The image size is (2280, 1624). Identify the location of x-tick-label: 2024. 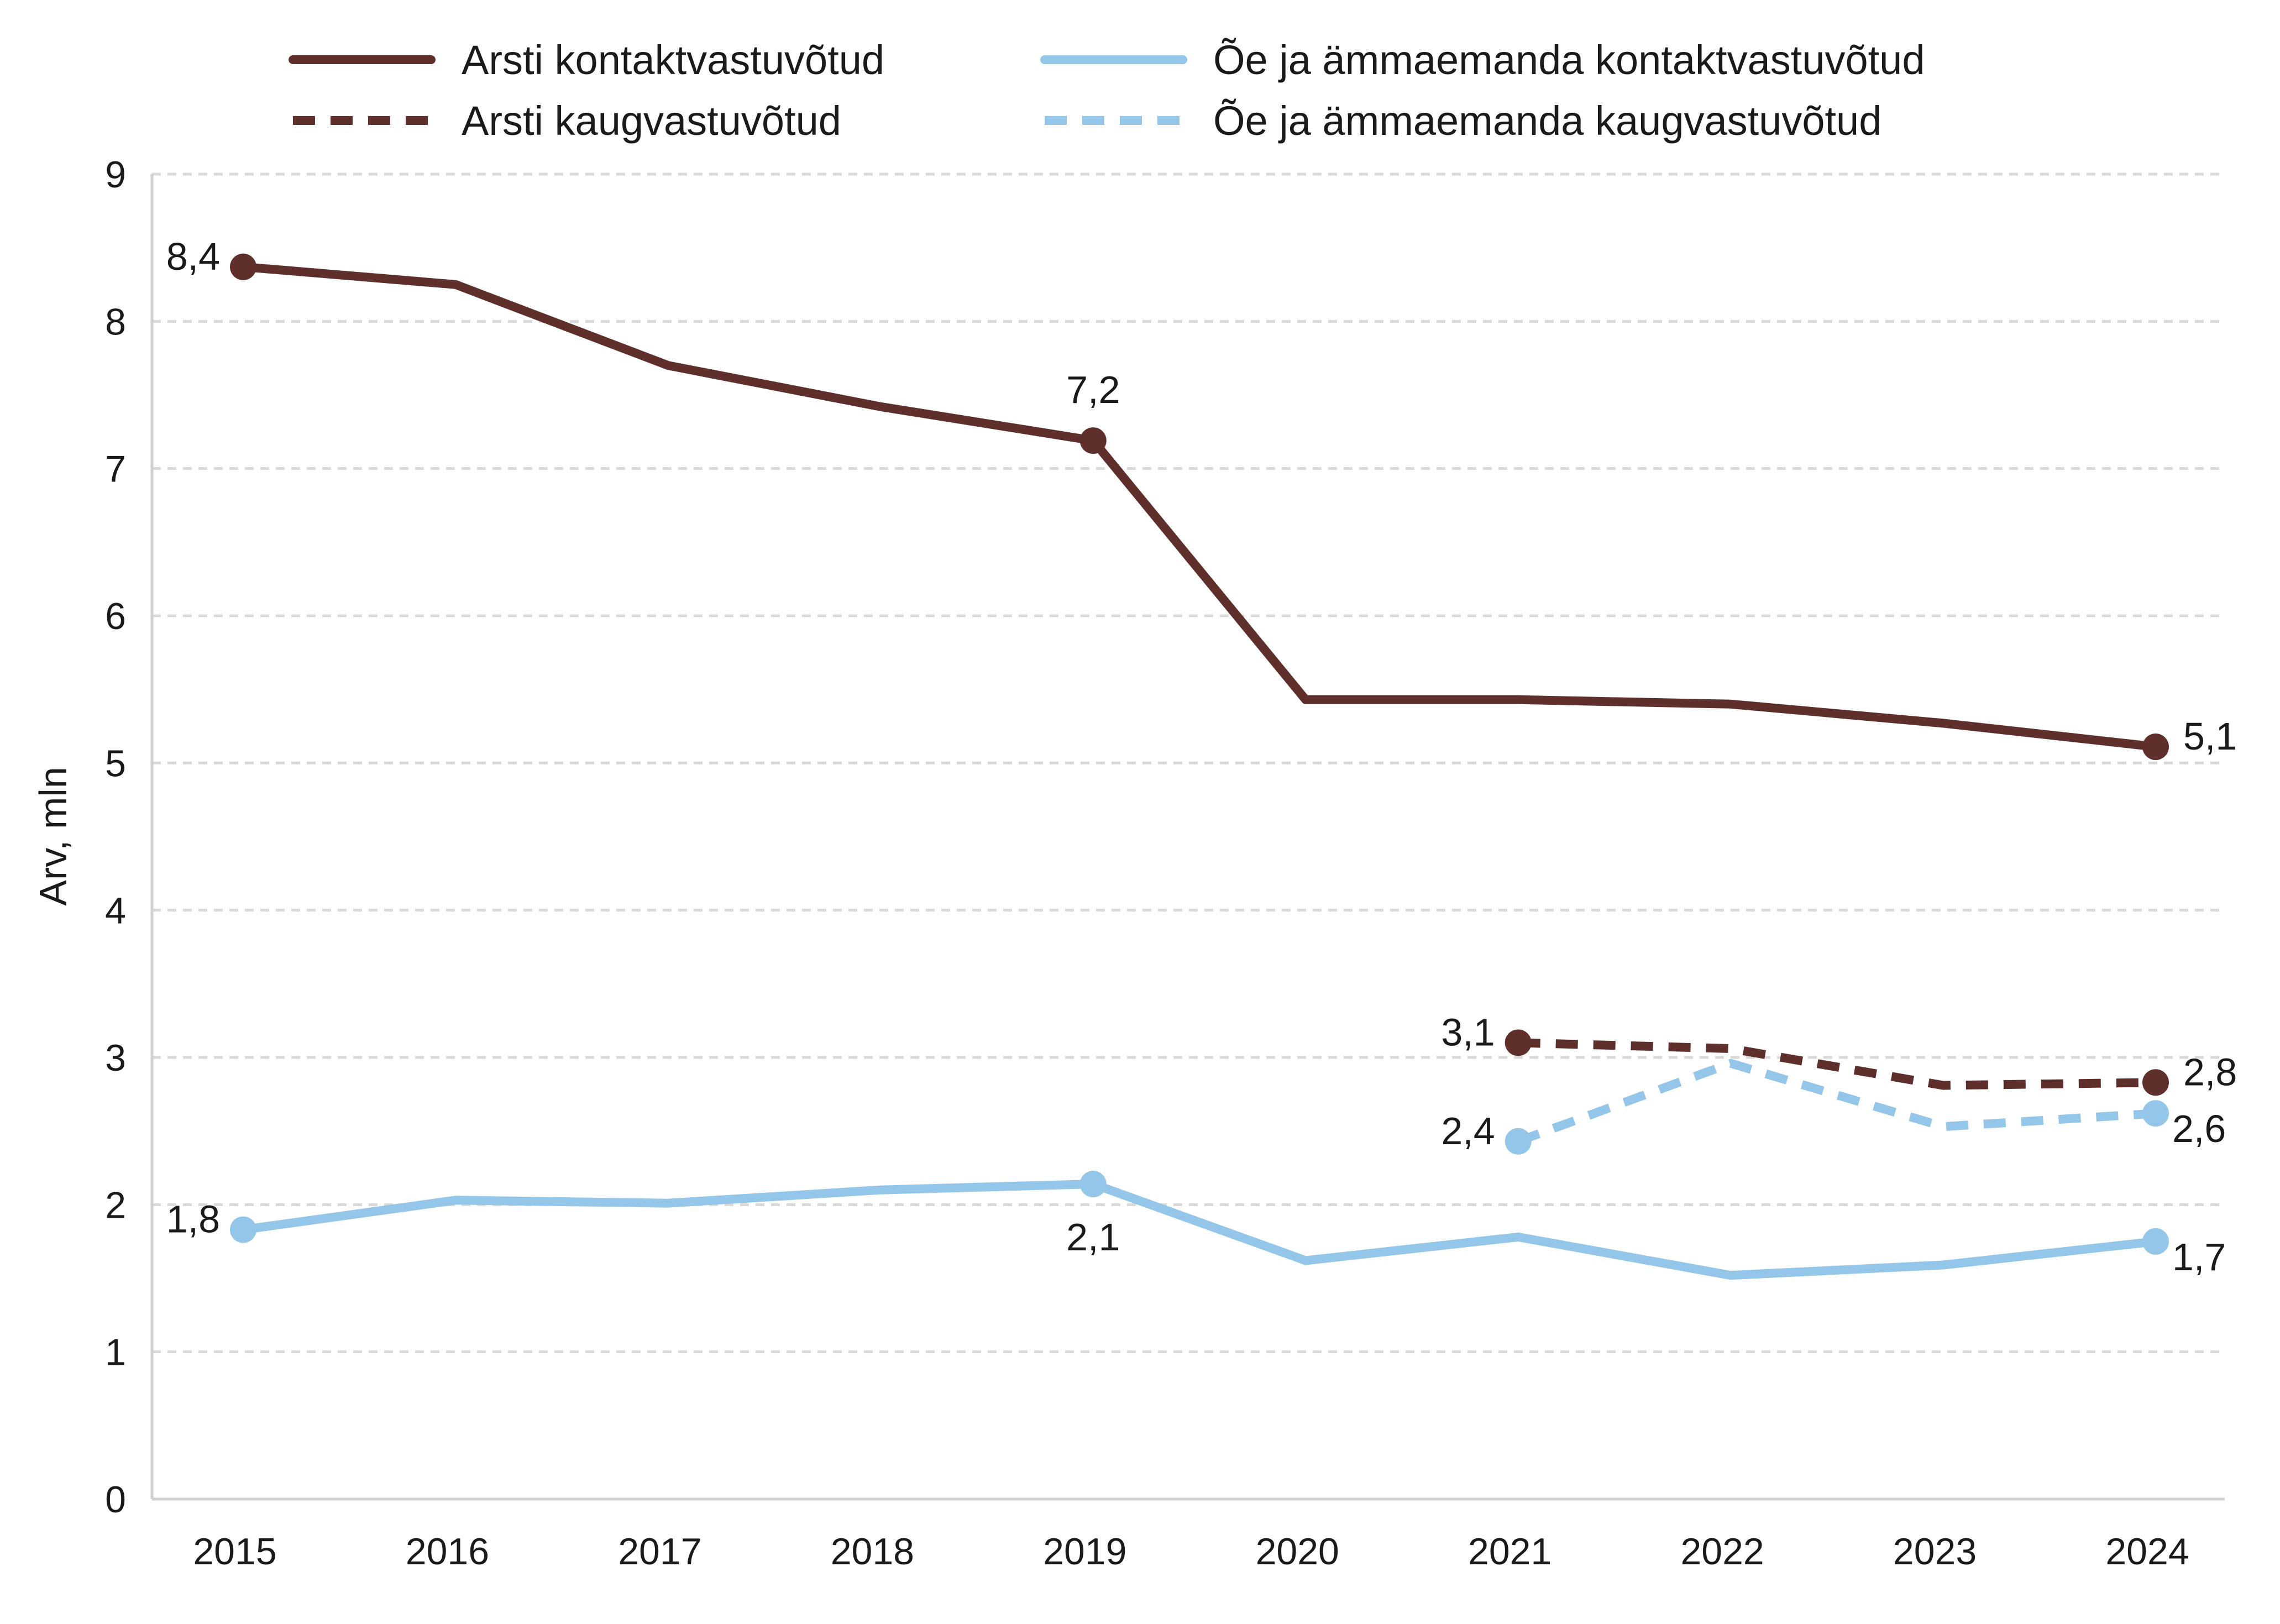
(2147, 1552).